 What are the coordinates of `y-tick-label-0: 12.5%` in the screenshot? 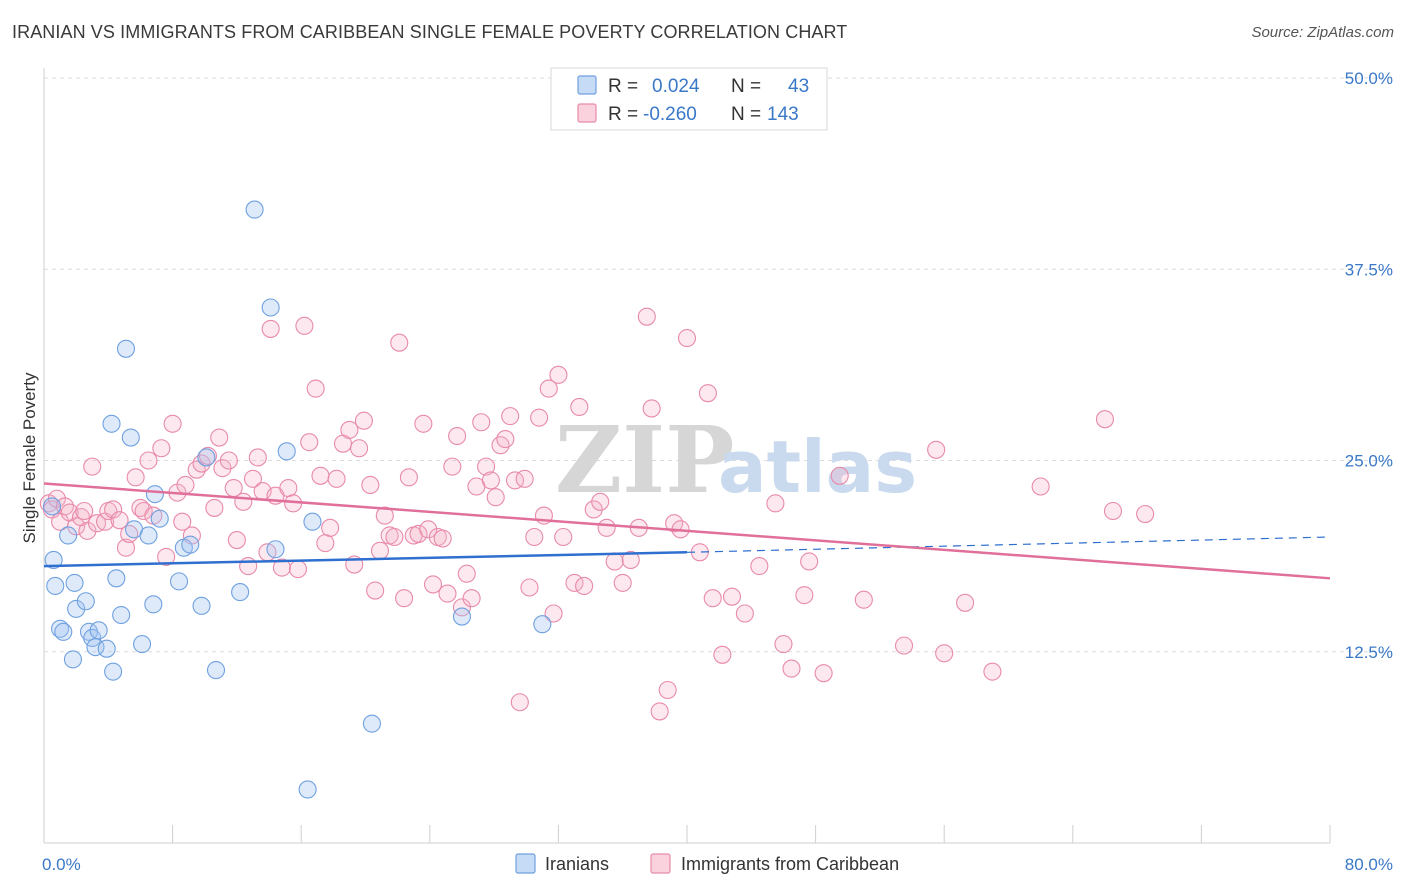 It's located at (1369, 652).